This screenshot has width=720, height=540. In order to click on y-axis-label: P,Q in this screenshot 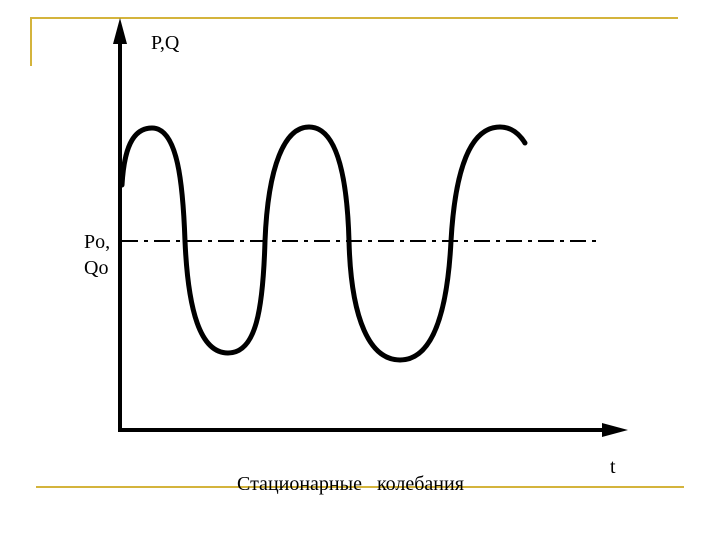, I will do `click(165, 43)`.